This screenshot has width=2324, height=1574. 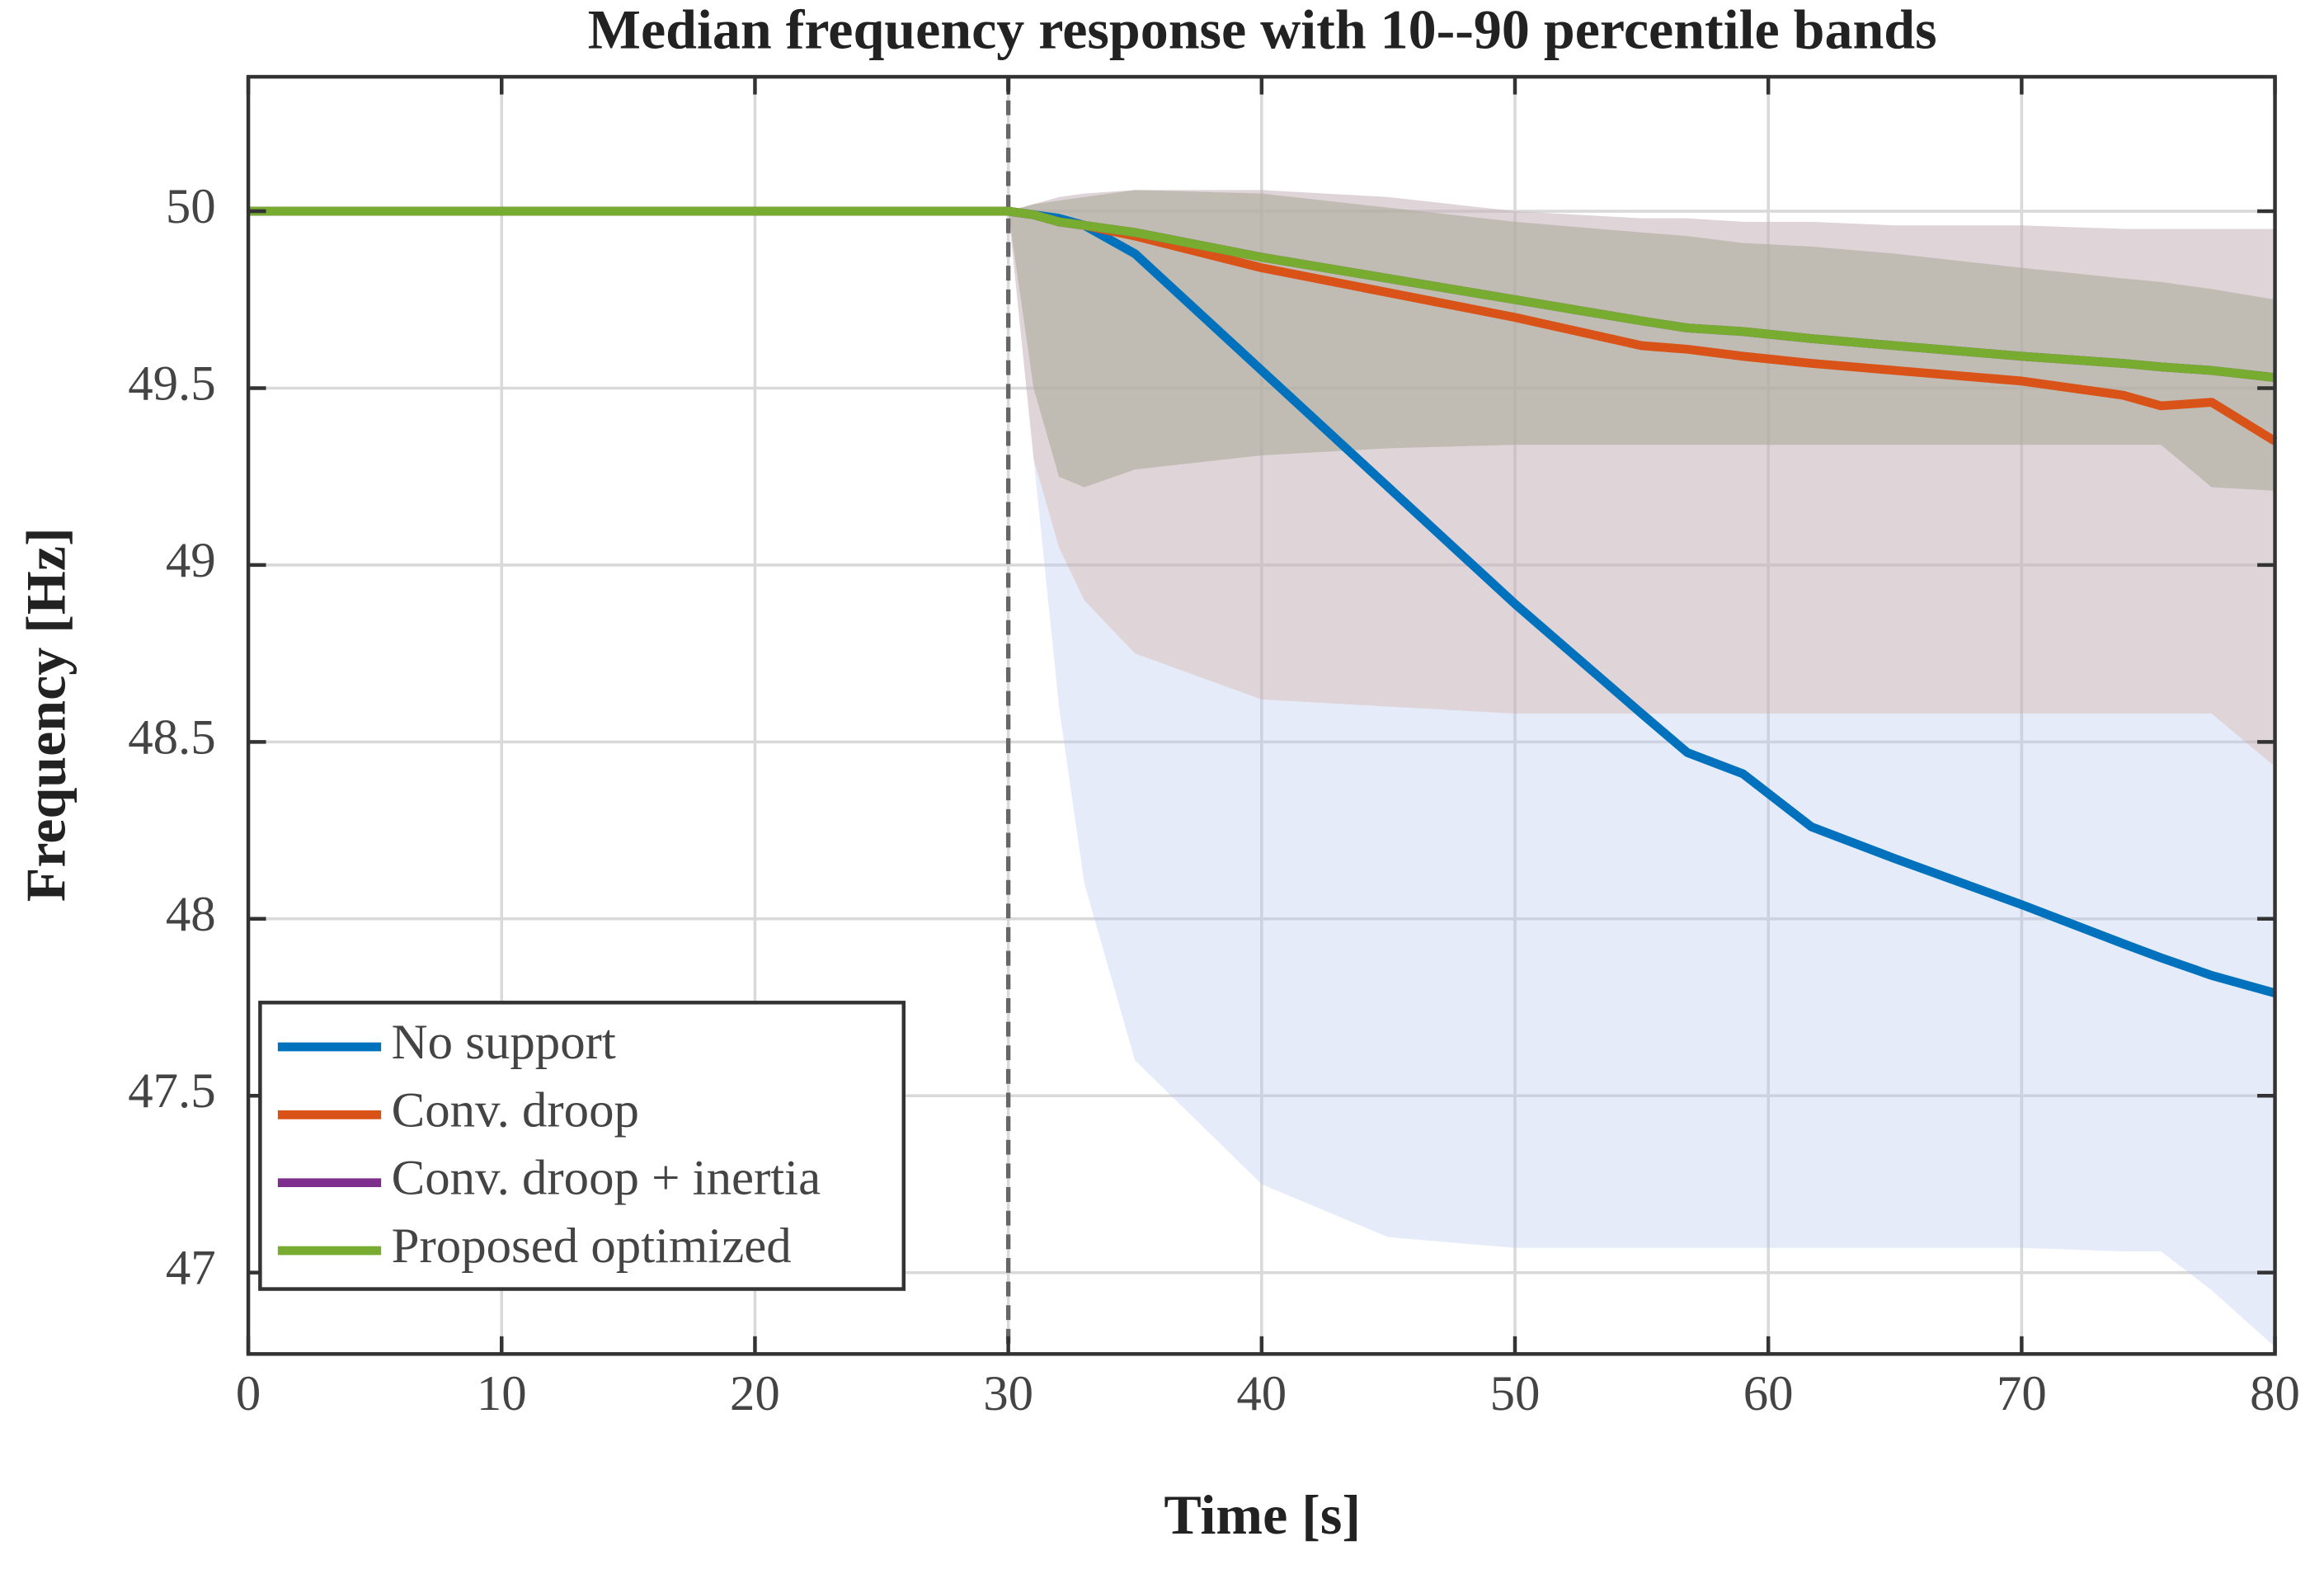 What do you see at coordinates (755, 1393) in the screenshot?
I see `x-tick-label: 20` at bounding box center [755, 1393].